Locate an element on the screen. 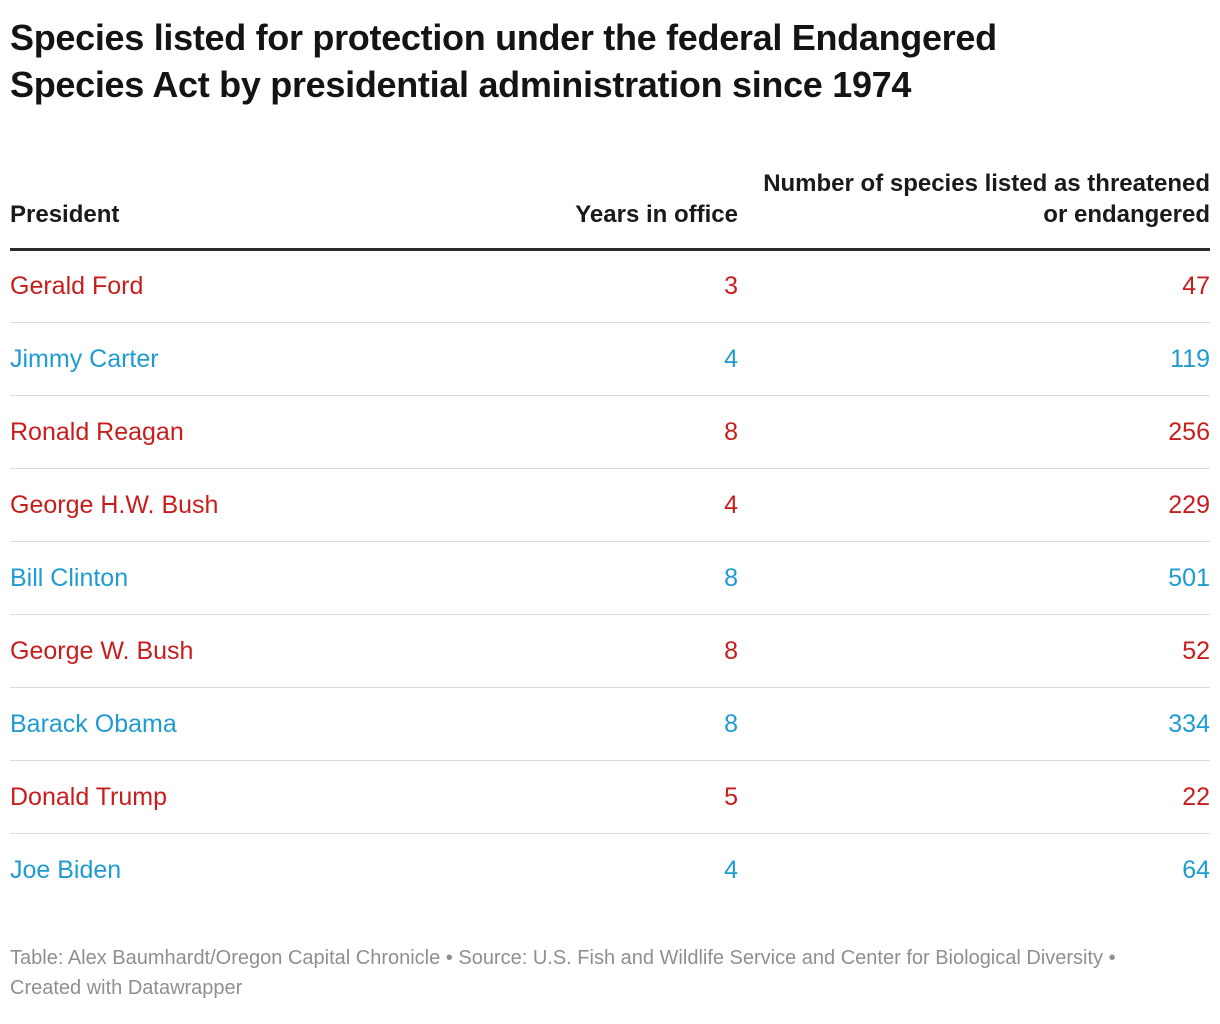 This screenshot has height=1024, width=1220. table-row: Barack Obama 8 334 is located at coordinates (610, 724).